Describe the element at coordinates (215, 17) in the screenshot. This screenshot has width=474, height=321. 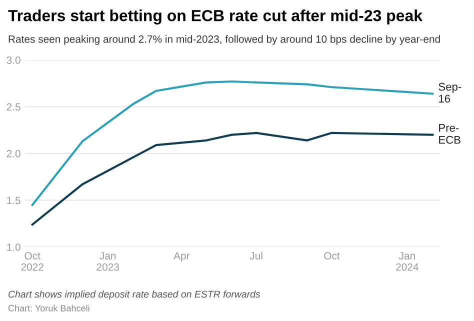
I see `chart-title: Traders start betting on ECB rate cut after mid-23 peak` at that location.